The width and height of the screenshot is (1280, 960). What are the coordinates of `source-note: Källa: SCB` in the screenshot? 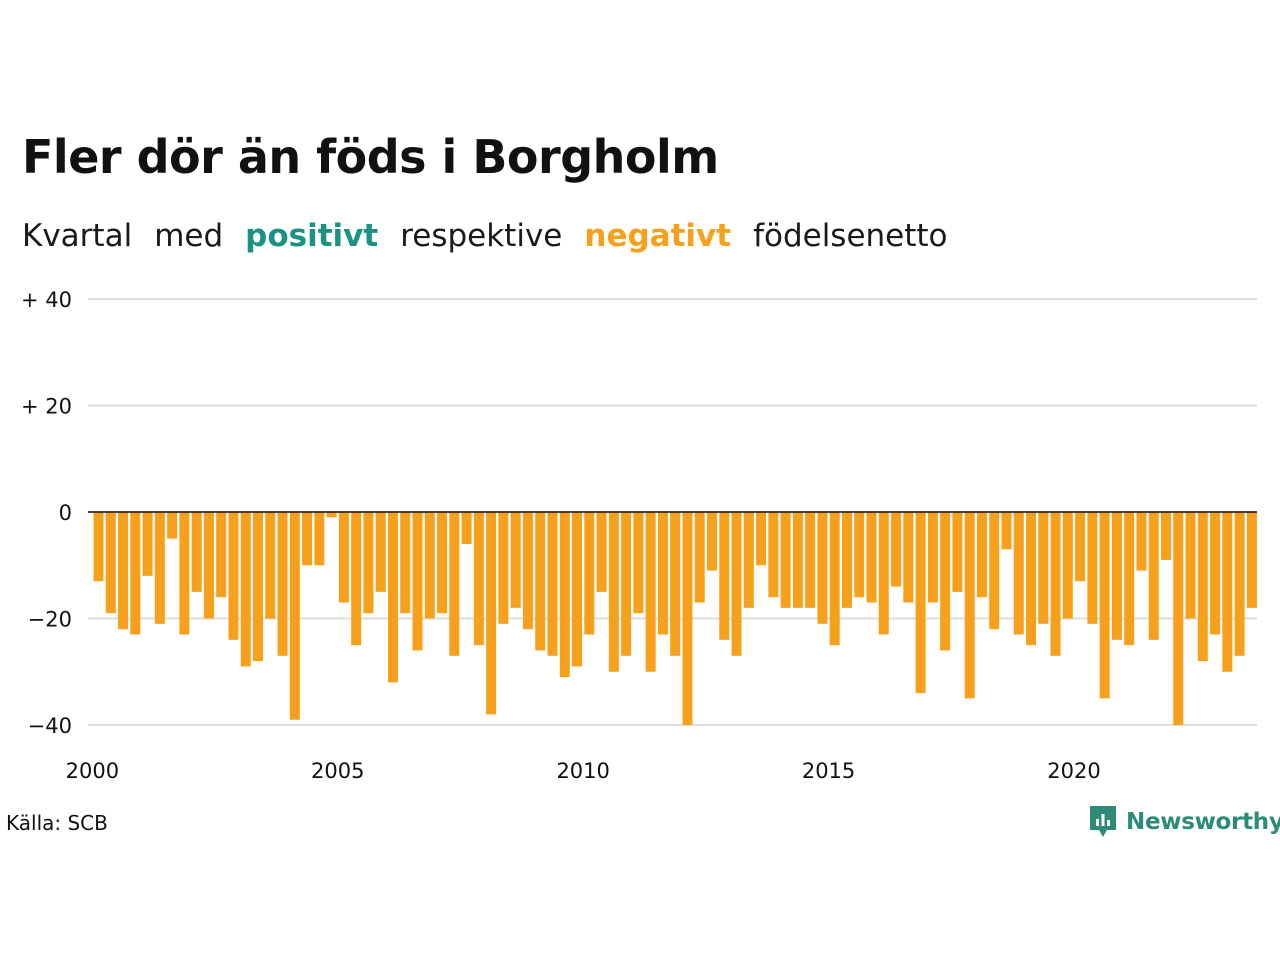 It's located at (57, 823).